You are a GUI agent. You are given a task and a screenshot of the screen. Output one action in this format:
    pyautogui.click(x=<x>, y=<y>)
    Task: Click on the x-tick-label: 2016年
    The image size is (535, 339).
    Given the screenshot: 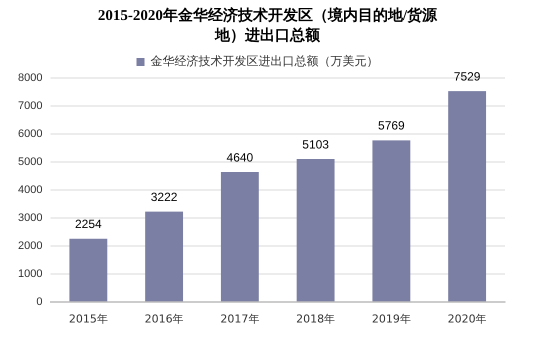 What is the action you would take?
    pyautogui.click(x=164, y=319)
    